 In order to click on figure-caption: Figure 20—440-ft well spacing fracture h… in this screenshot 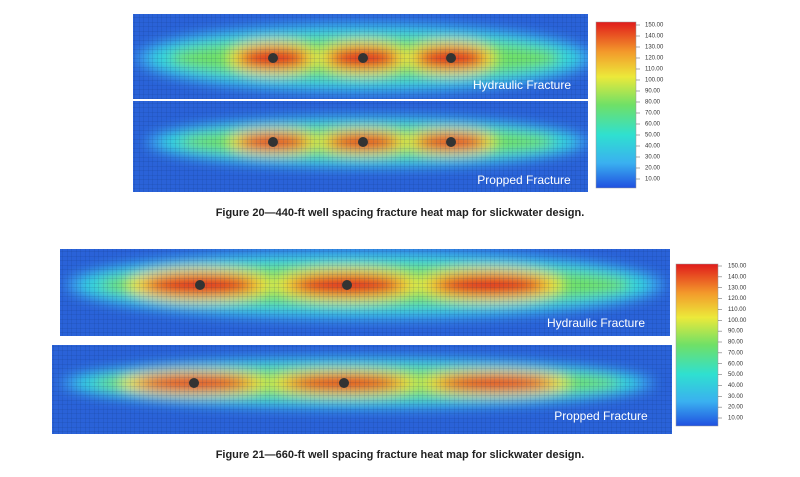, I will do `click(400, 213)`.